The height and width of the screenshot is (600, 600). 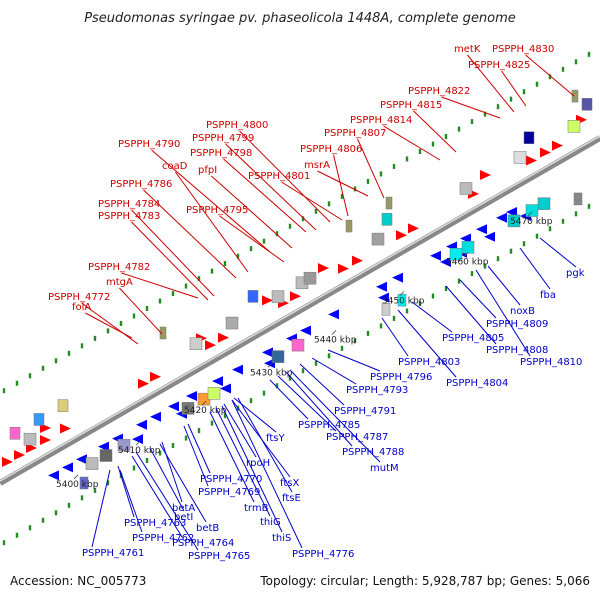 I want to click on gene-label-forward: PSPPH_4783, so click(x=129, y=216).